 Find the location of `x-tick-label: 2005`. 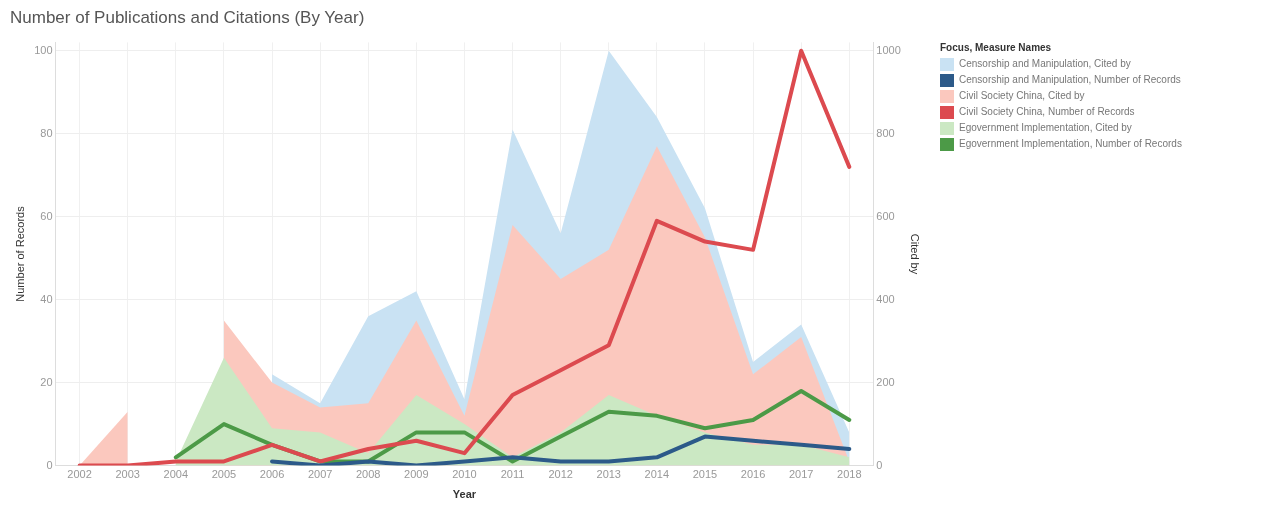

x-tick-label: 2005 is located at coordinates (224, 474).